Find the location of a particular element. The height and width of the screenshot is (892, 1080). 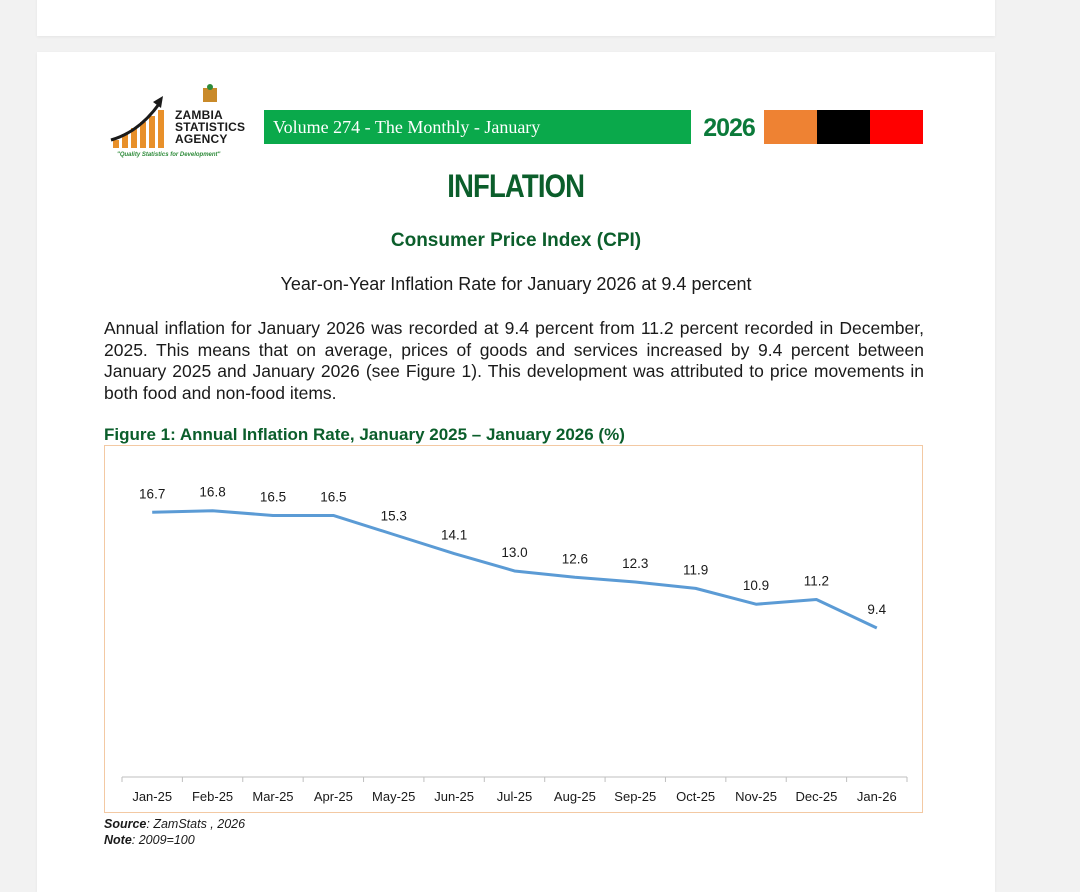

source-label: Source is located at coordinates (125, 824).